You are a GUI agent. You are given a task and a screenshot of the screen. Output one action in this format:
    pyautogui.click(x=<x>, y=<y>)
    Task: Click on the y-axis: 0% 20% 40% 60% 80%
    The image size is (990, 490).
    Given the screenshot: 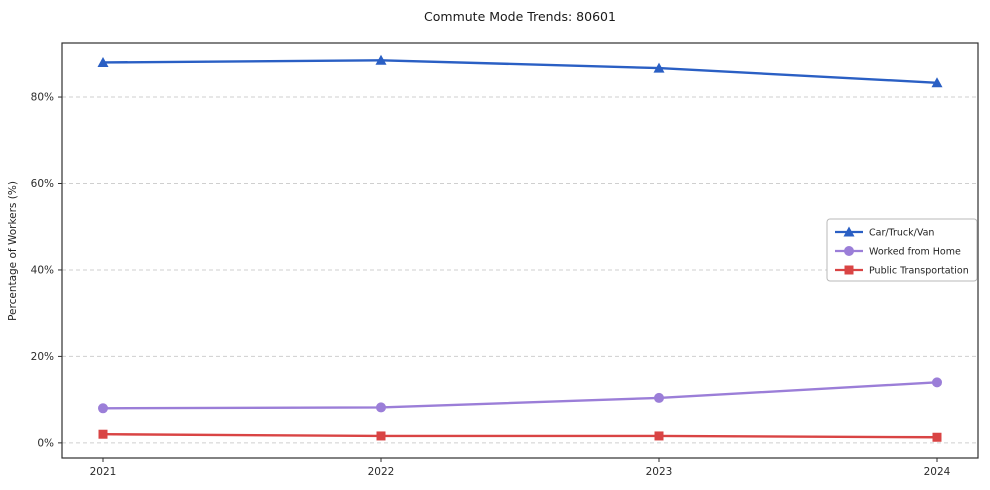 What is the action you would take?
    pyautogui.click(x=46, y=270)
    